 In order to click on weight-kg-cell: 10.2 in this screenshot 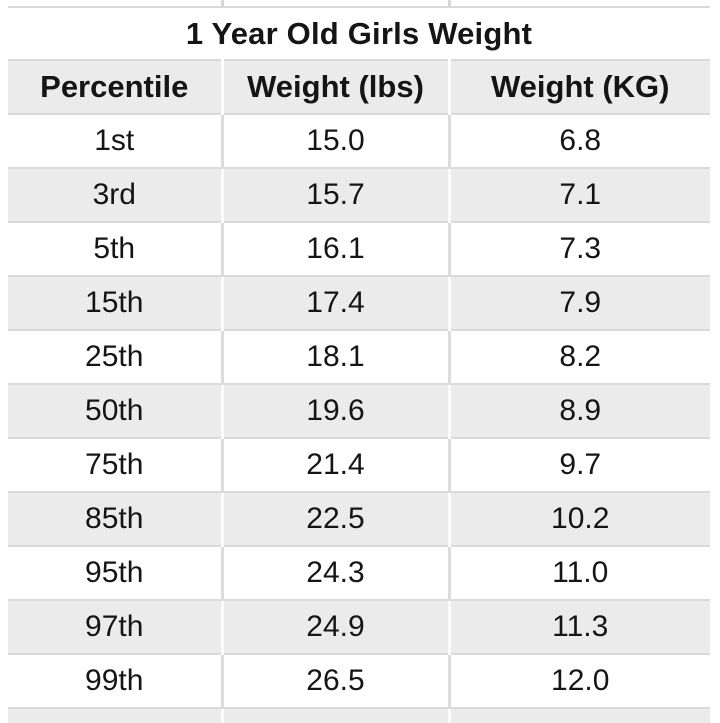, I will do `click(578, 518)`.